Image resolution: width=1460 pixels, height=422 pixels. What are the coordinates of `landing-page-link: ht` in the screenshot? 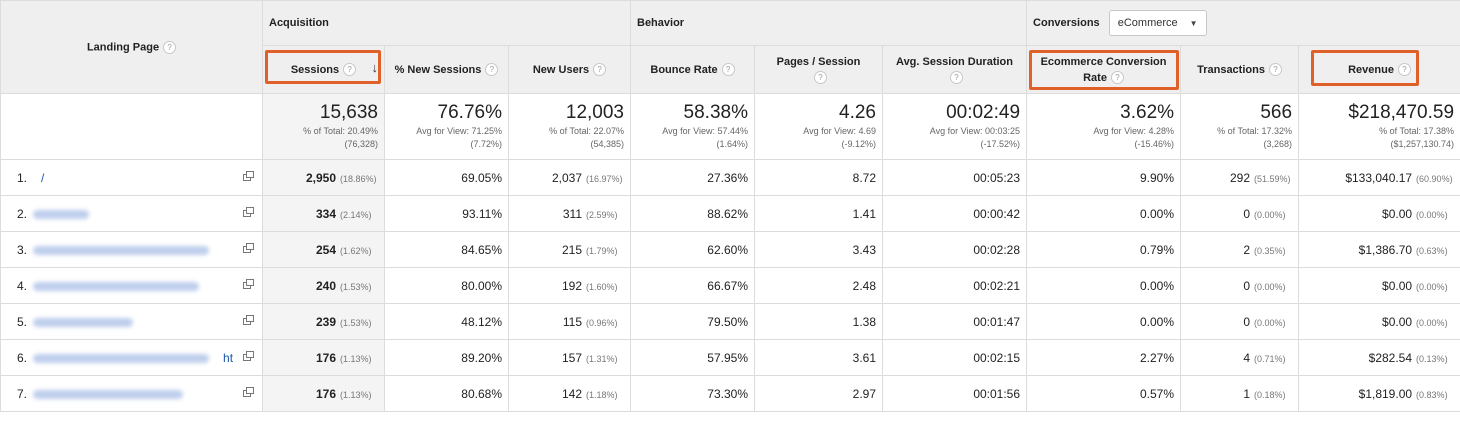 It's located at (228, 357).